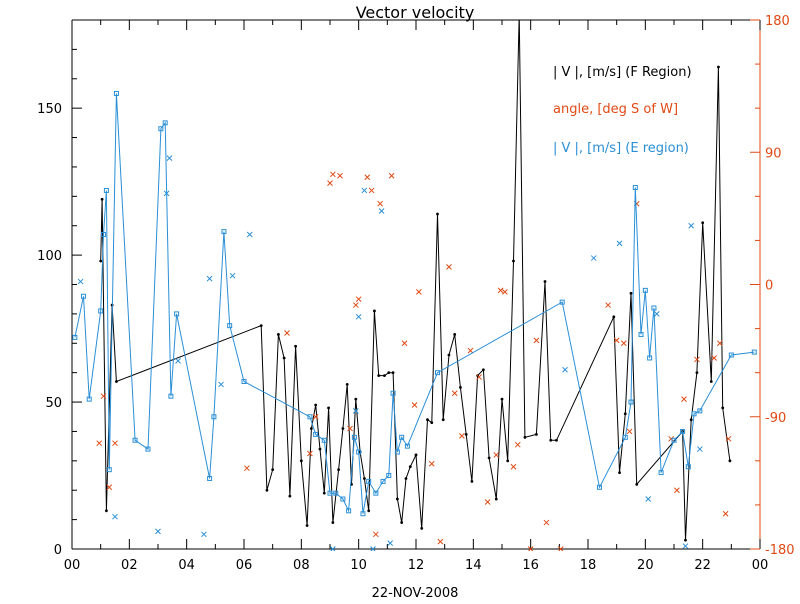 This screenshot has height=604, width=800. What do you see at coordinates (621, 148) in the screenshot?
I see `legend-entry: | V |, [m/s] (E region)` at bounding box center [621, 148].